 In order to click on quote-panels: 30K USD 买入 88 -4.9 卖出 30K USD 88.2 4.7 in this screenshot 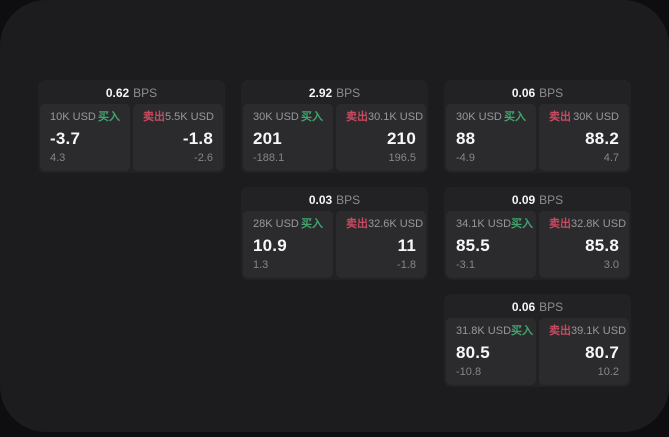, I will do `click(537, 137)`.